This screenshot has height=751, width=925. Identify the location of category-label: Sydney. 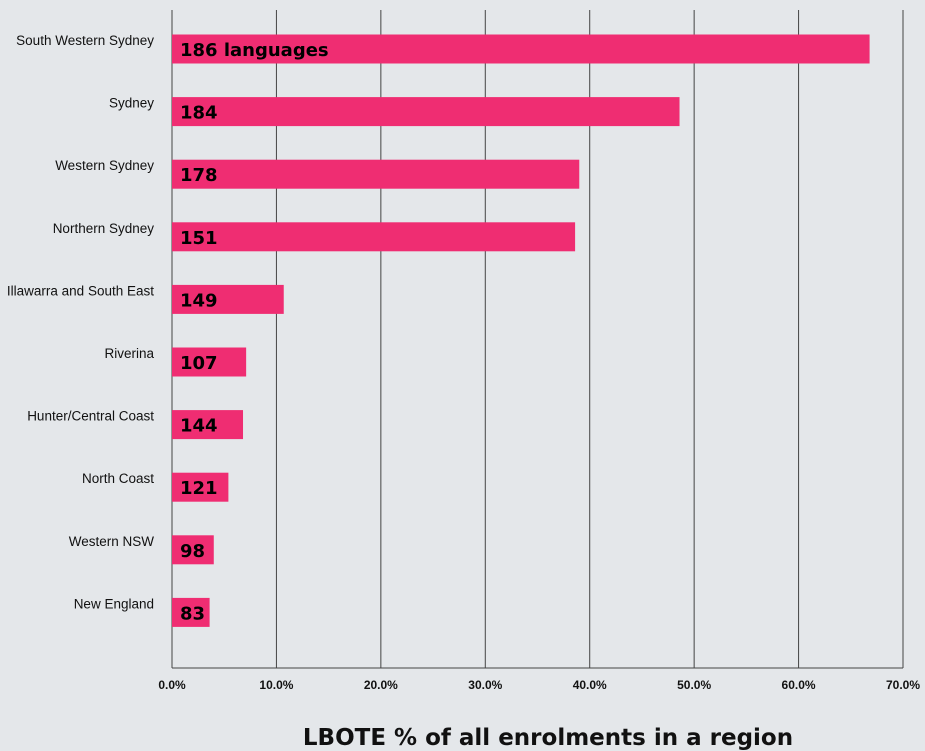
(131, 103).